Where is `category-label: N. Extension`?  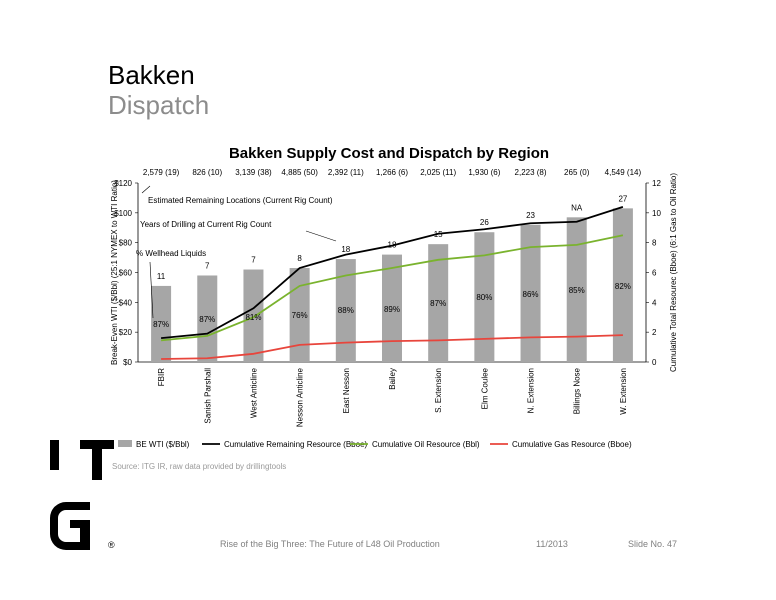 category-label: N. Extension is located at coordinates (531, 390).